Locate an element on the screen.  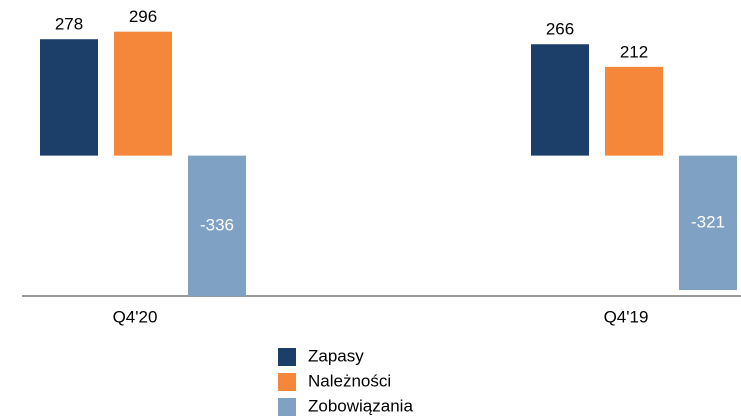
data-label: -336 is located at coordinates (217, 224).